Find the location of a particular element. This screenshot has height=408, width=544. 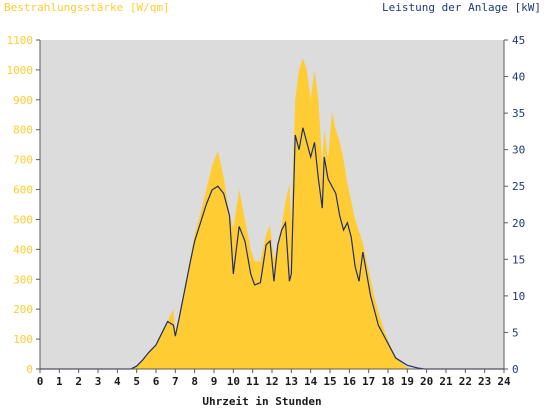

left-y-tick-label: 900 is located at coordinates (23, 100).